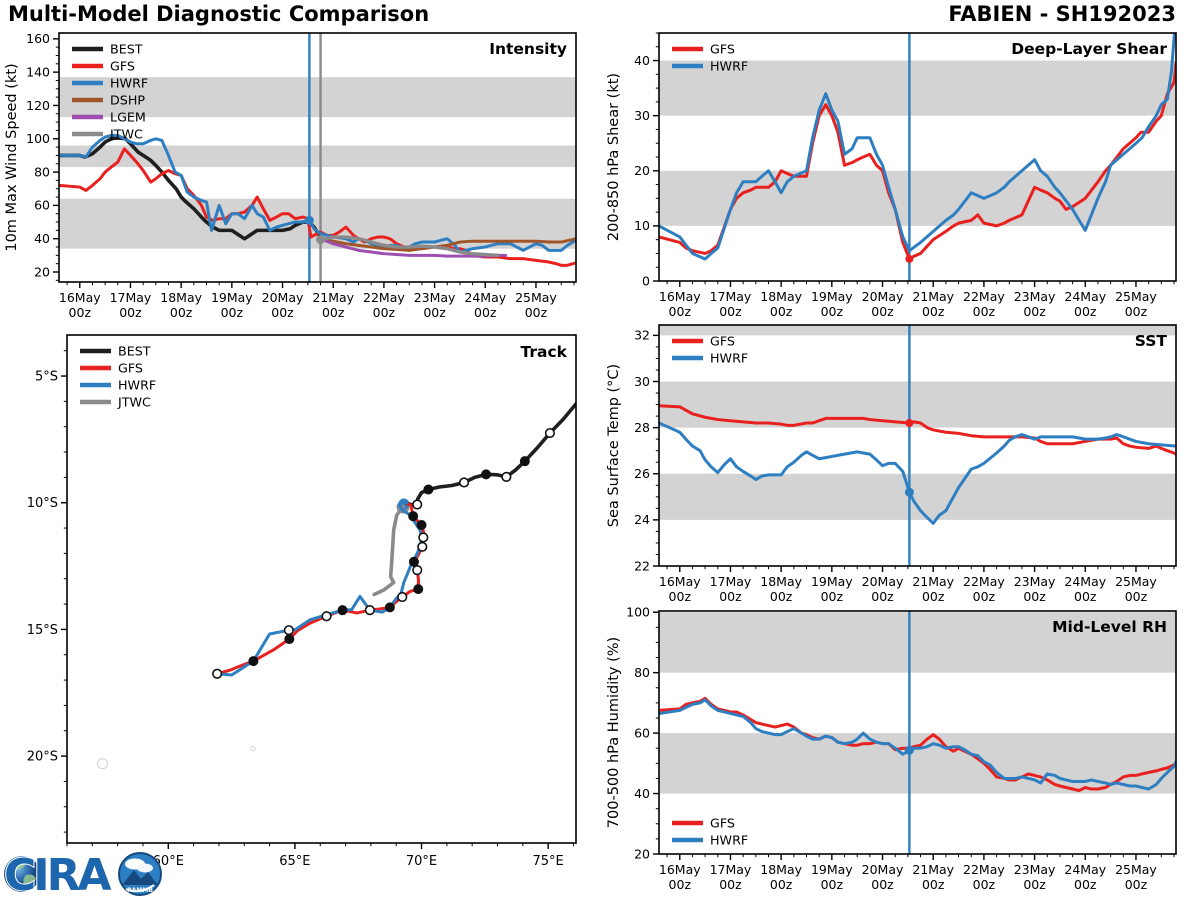 This screenshot has height=900, width=1200. Describe the element at coordinates (42, 757) in the screenshot. I see `svg-text: 20°S` at that location.